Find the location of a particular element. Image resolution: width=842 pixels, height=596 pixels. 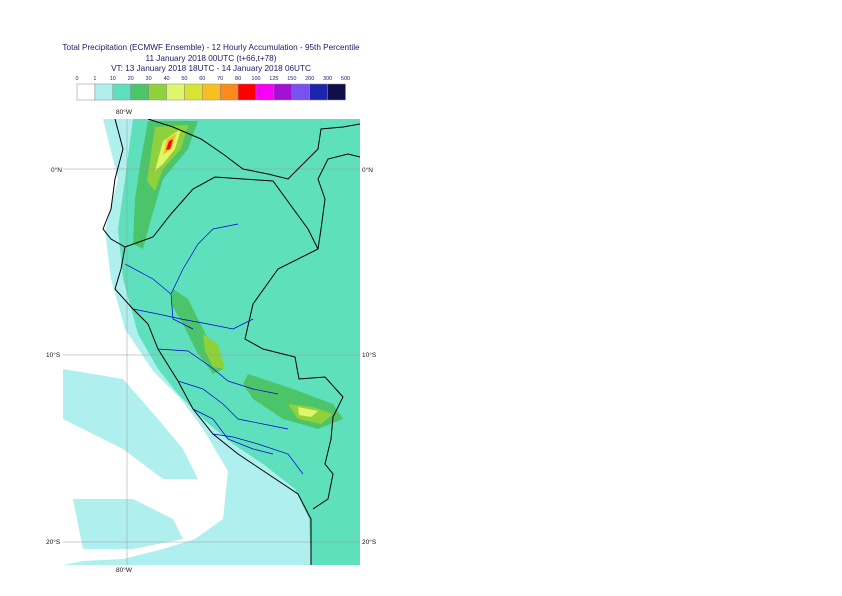

lat-label-0N: 0°N is located at coordinates (56, 170).